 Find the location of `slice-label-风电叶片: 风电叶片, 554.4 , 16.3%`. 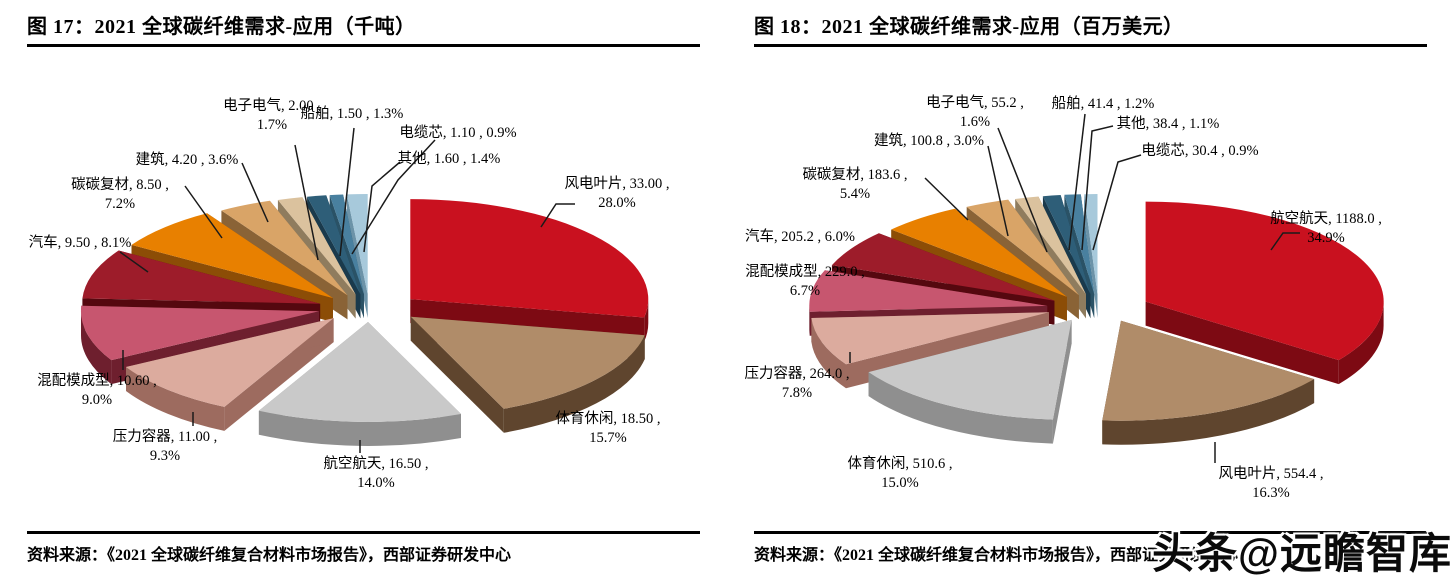

slice-label-风电叶片: 风电叶片, 554.4 , 16.3% is located at coordinates (1271, 483).